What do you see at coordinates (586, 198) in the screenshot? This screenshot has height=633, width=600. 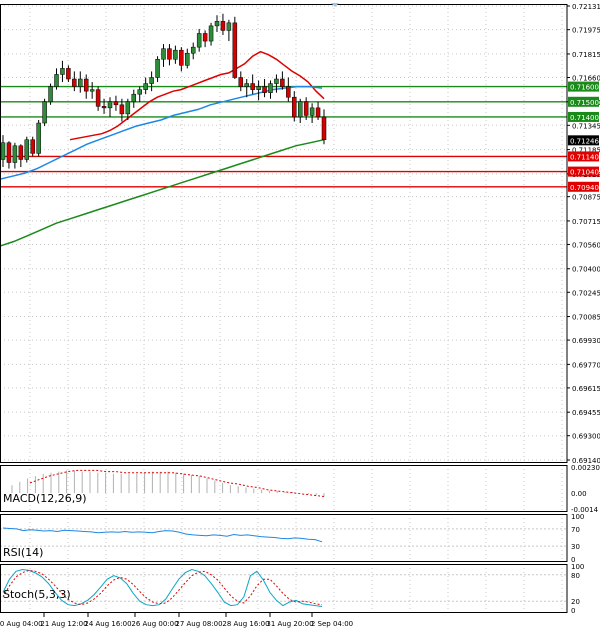 I see `price-tick-label: 0.70875` at bounding box center [586, 198].